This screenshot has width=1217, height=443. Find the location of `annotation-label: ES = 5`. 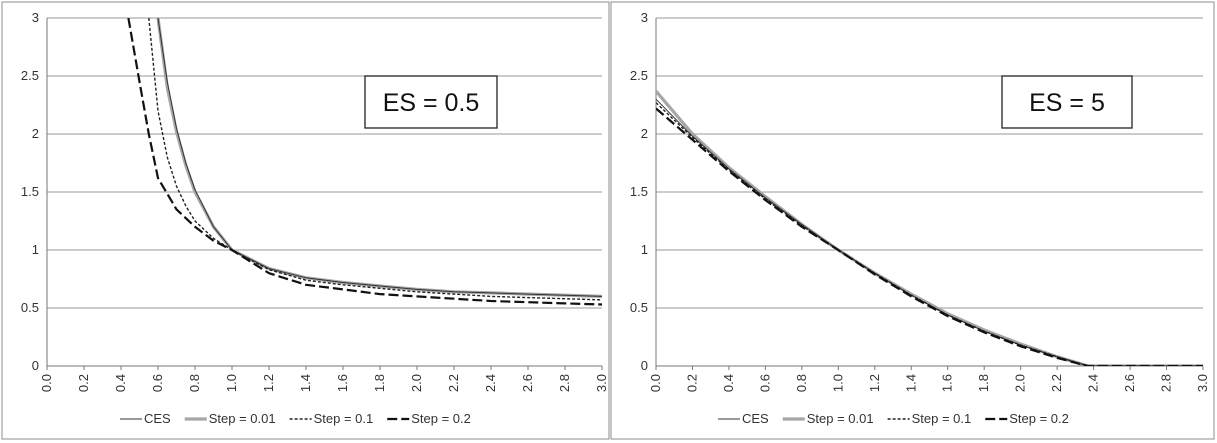

annotation-label: ES = 5 is located at coordinates (1067, 103).